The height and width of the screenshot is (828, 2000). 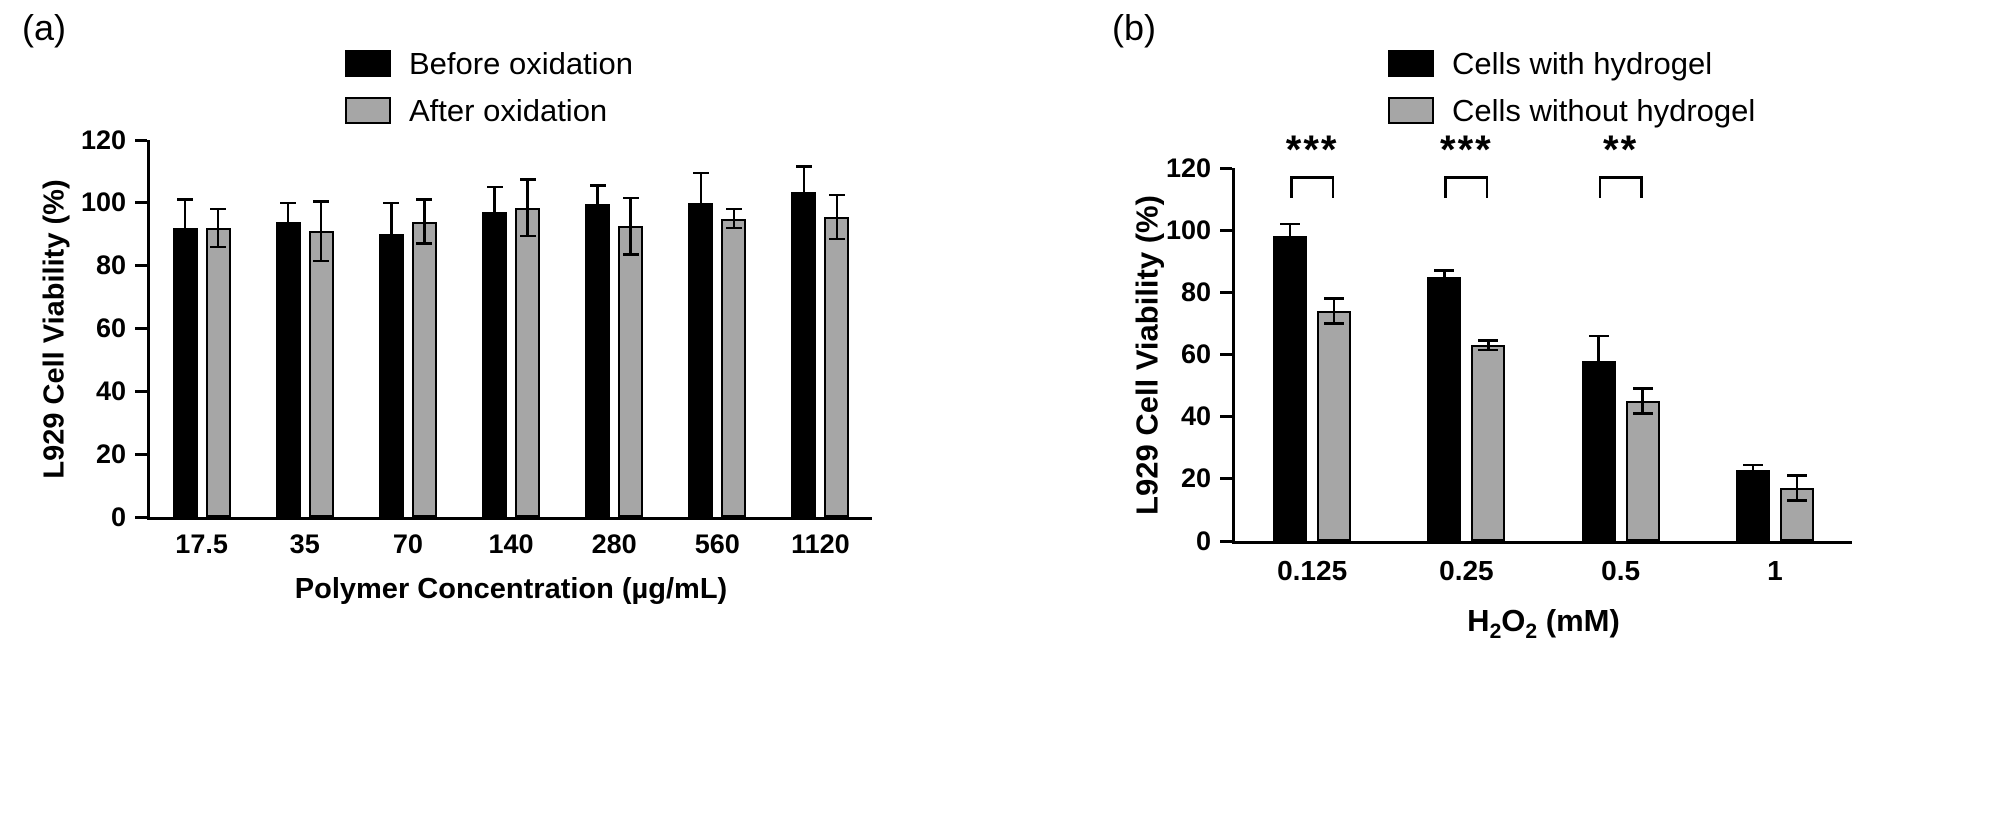 What do you see at coordinates (407, 544) in the screenshot?
I see `x-category-label: 70` at bounding box center [407, 544].